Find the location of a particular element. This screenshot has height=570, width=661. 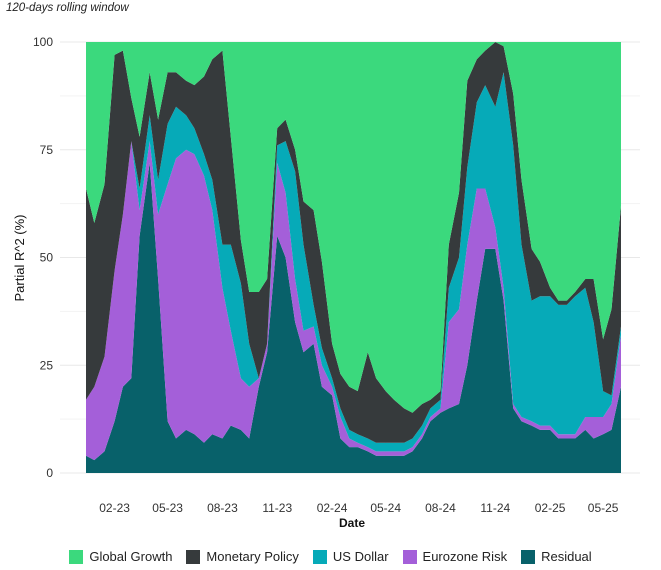

x-tick-label: 02-24 is located at coordinates (332, 508).